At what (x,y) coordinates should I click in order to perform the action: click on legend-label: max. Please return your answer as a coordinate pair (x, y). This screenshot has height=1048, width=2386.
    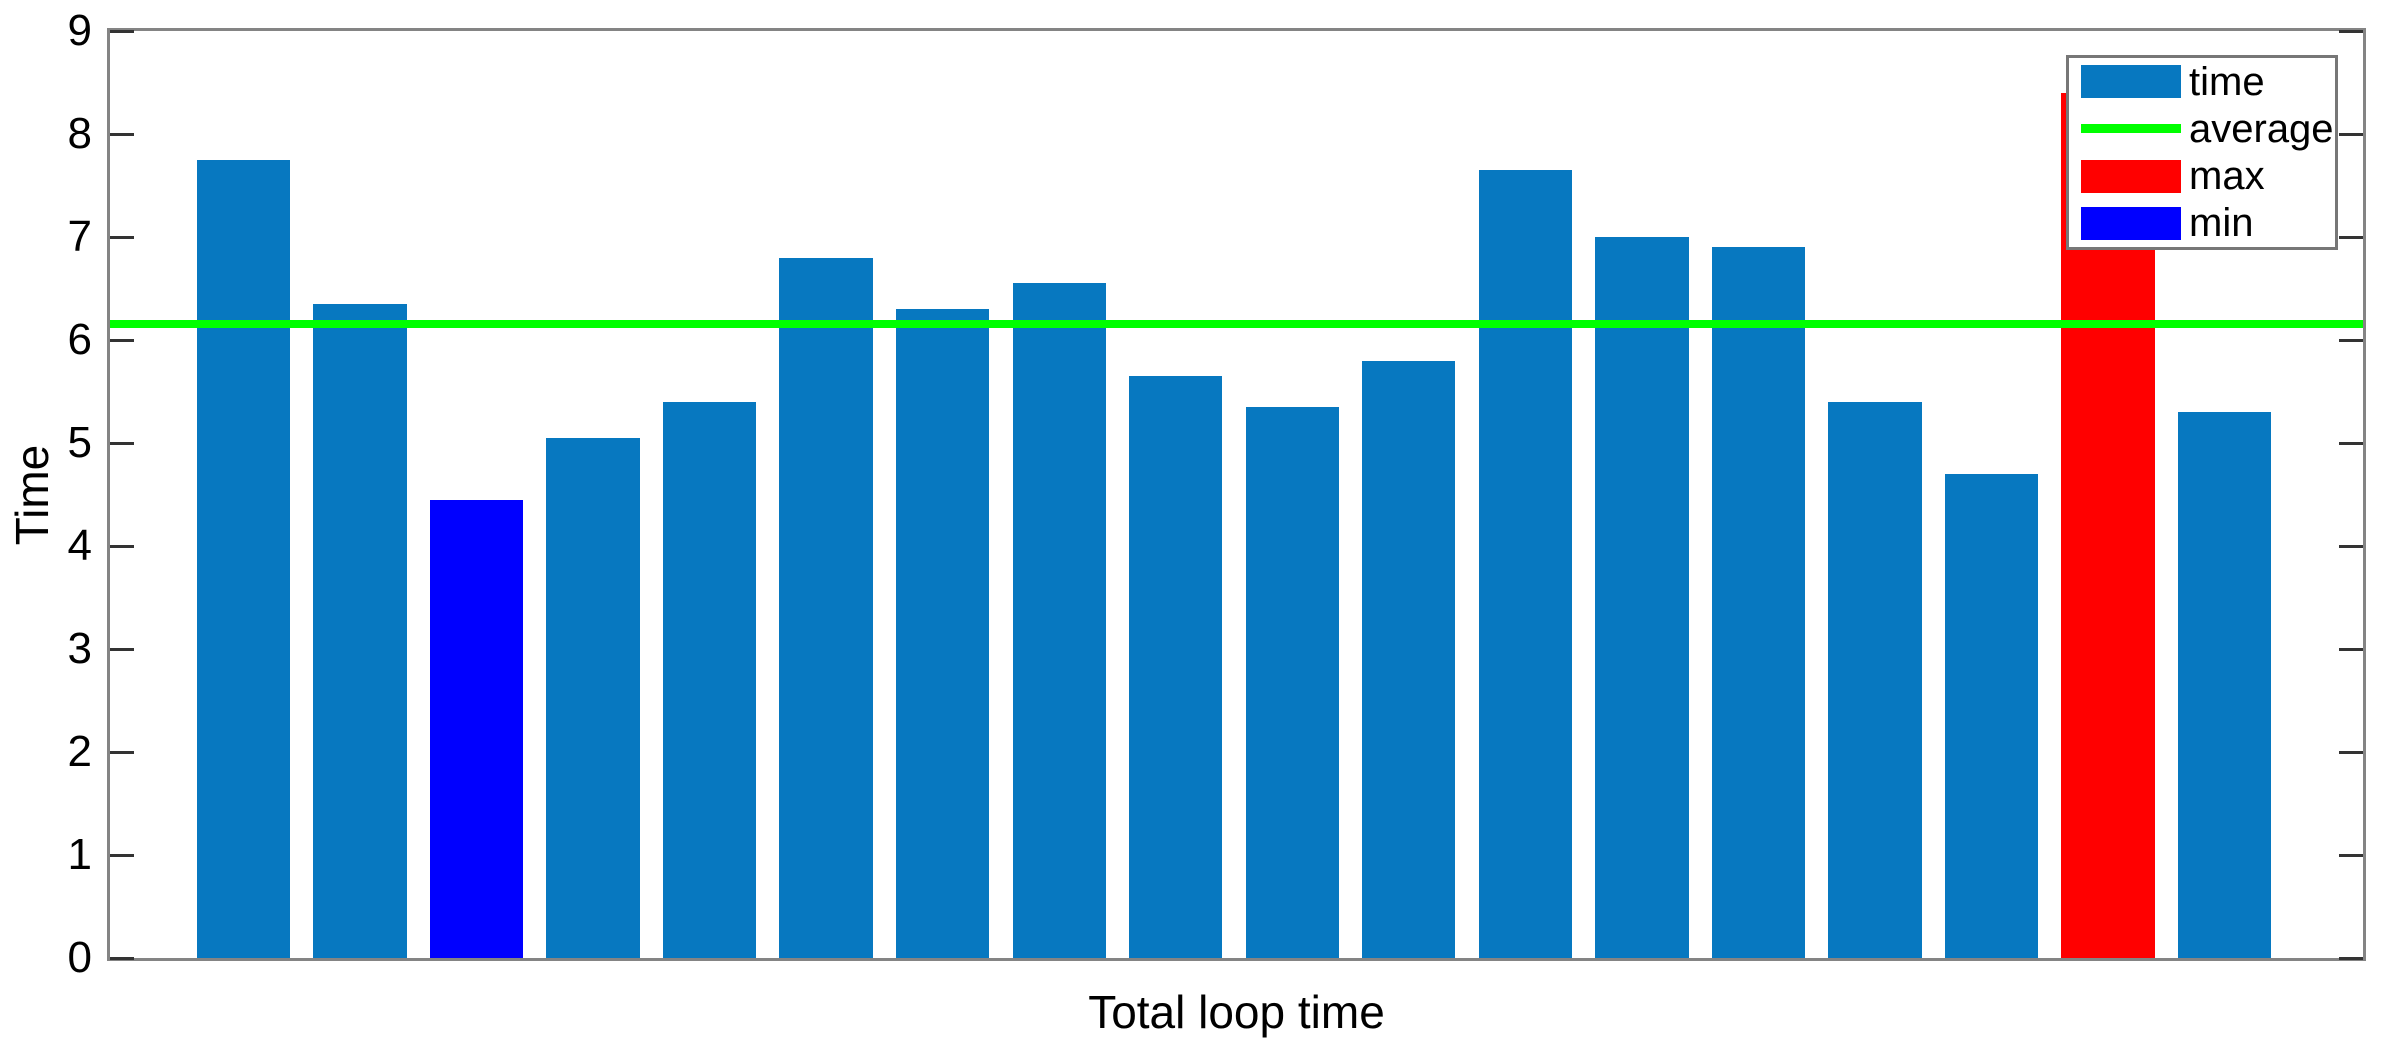
    Looking at the image, I should click on (2227, 176).